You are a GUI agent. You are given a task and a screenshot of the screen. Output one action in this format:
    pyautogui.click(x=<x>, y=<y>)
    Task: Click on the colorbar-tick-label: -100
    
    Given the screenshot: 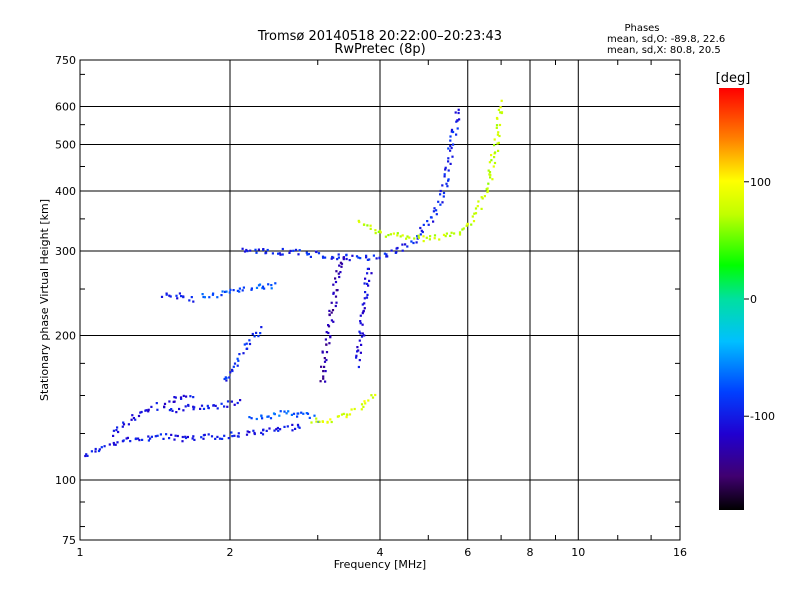 What is the action you would take?
    pyautogui.click(x=762, y=416)
    